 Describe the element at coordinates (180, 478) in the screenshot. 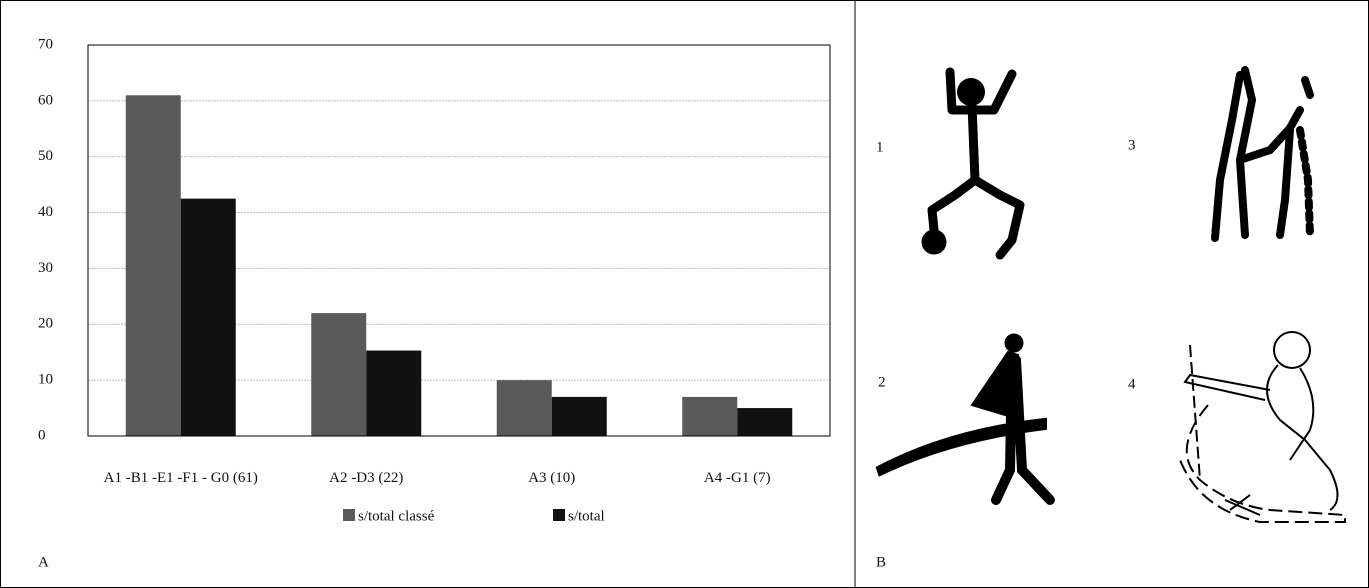

I see `x-tick-label: A1 -B1 -E1 -F1 - G0 (61)` at that location.